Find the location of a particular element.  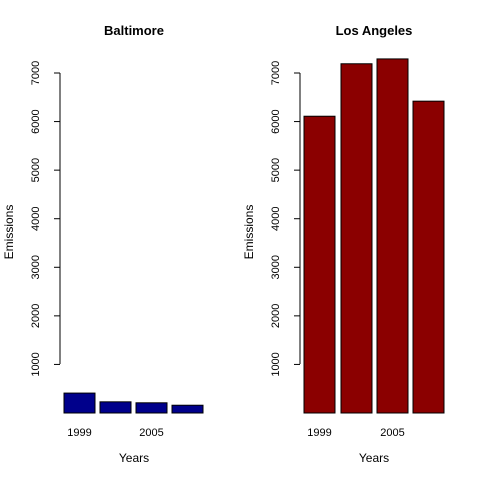

bars is located at coordinates (133, 403).